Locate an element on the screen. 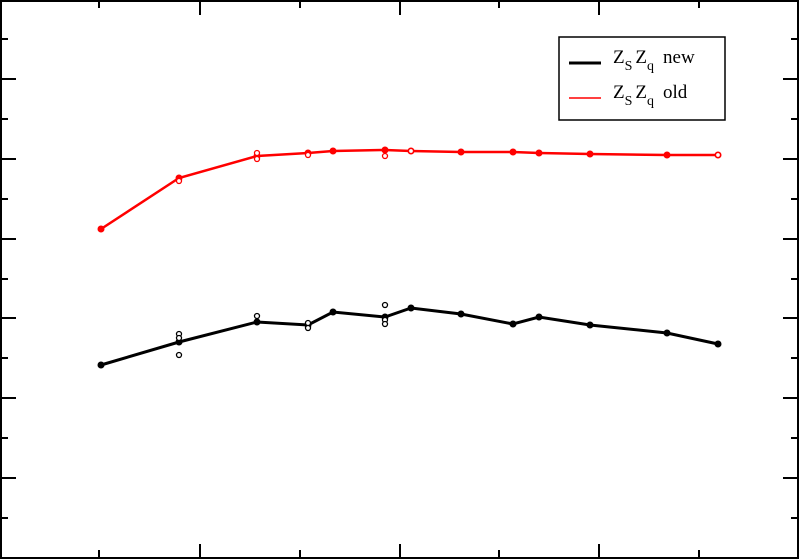 This screenshot has width=799, height=560. legend-item-old: ZS Zq old is located at coordinates (628, 95).